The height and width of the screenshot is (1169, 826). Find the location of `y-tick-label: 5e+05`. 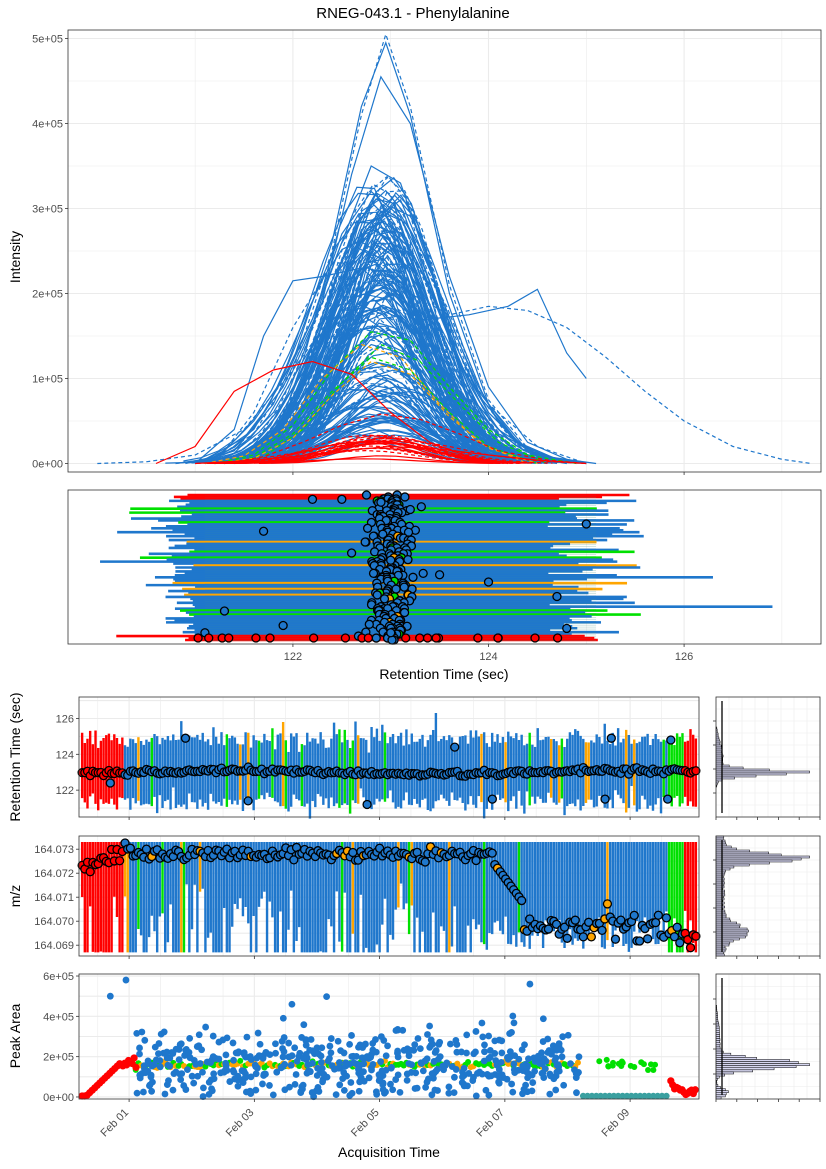

y-tick-label: 5e+05 is located at coordinates (47, 40).